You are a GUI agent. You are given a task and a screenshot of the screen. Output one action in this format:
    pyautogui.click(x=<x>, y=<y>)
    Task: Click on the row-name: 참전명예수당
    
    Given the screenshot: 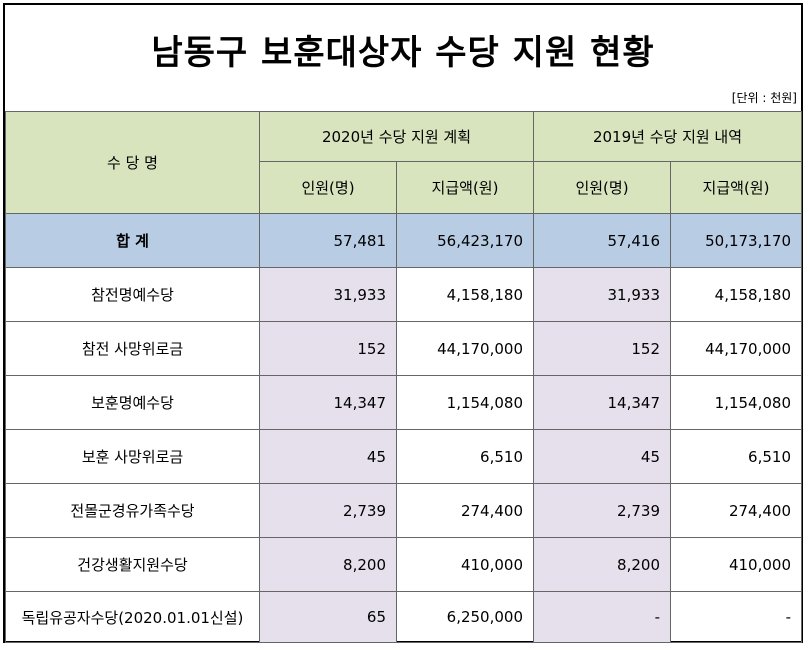 What is the action you would take?
    pyautogui.click(x=132, y=294)
    